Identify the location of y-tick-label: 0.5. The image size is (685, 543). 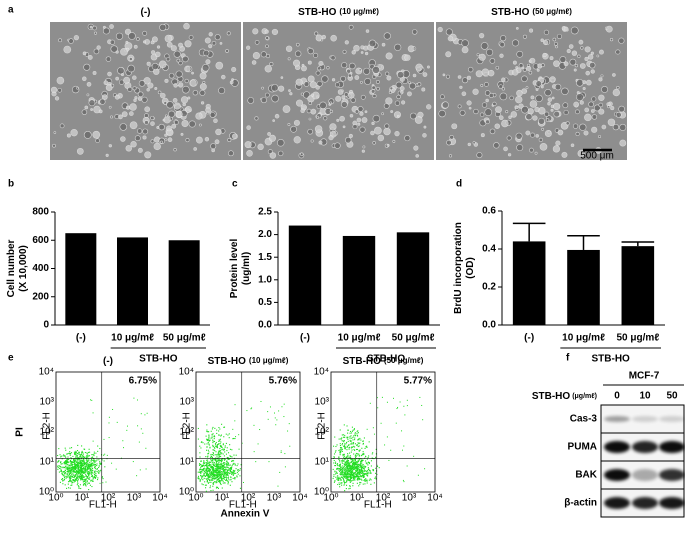
(265, 302).